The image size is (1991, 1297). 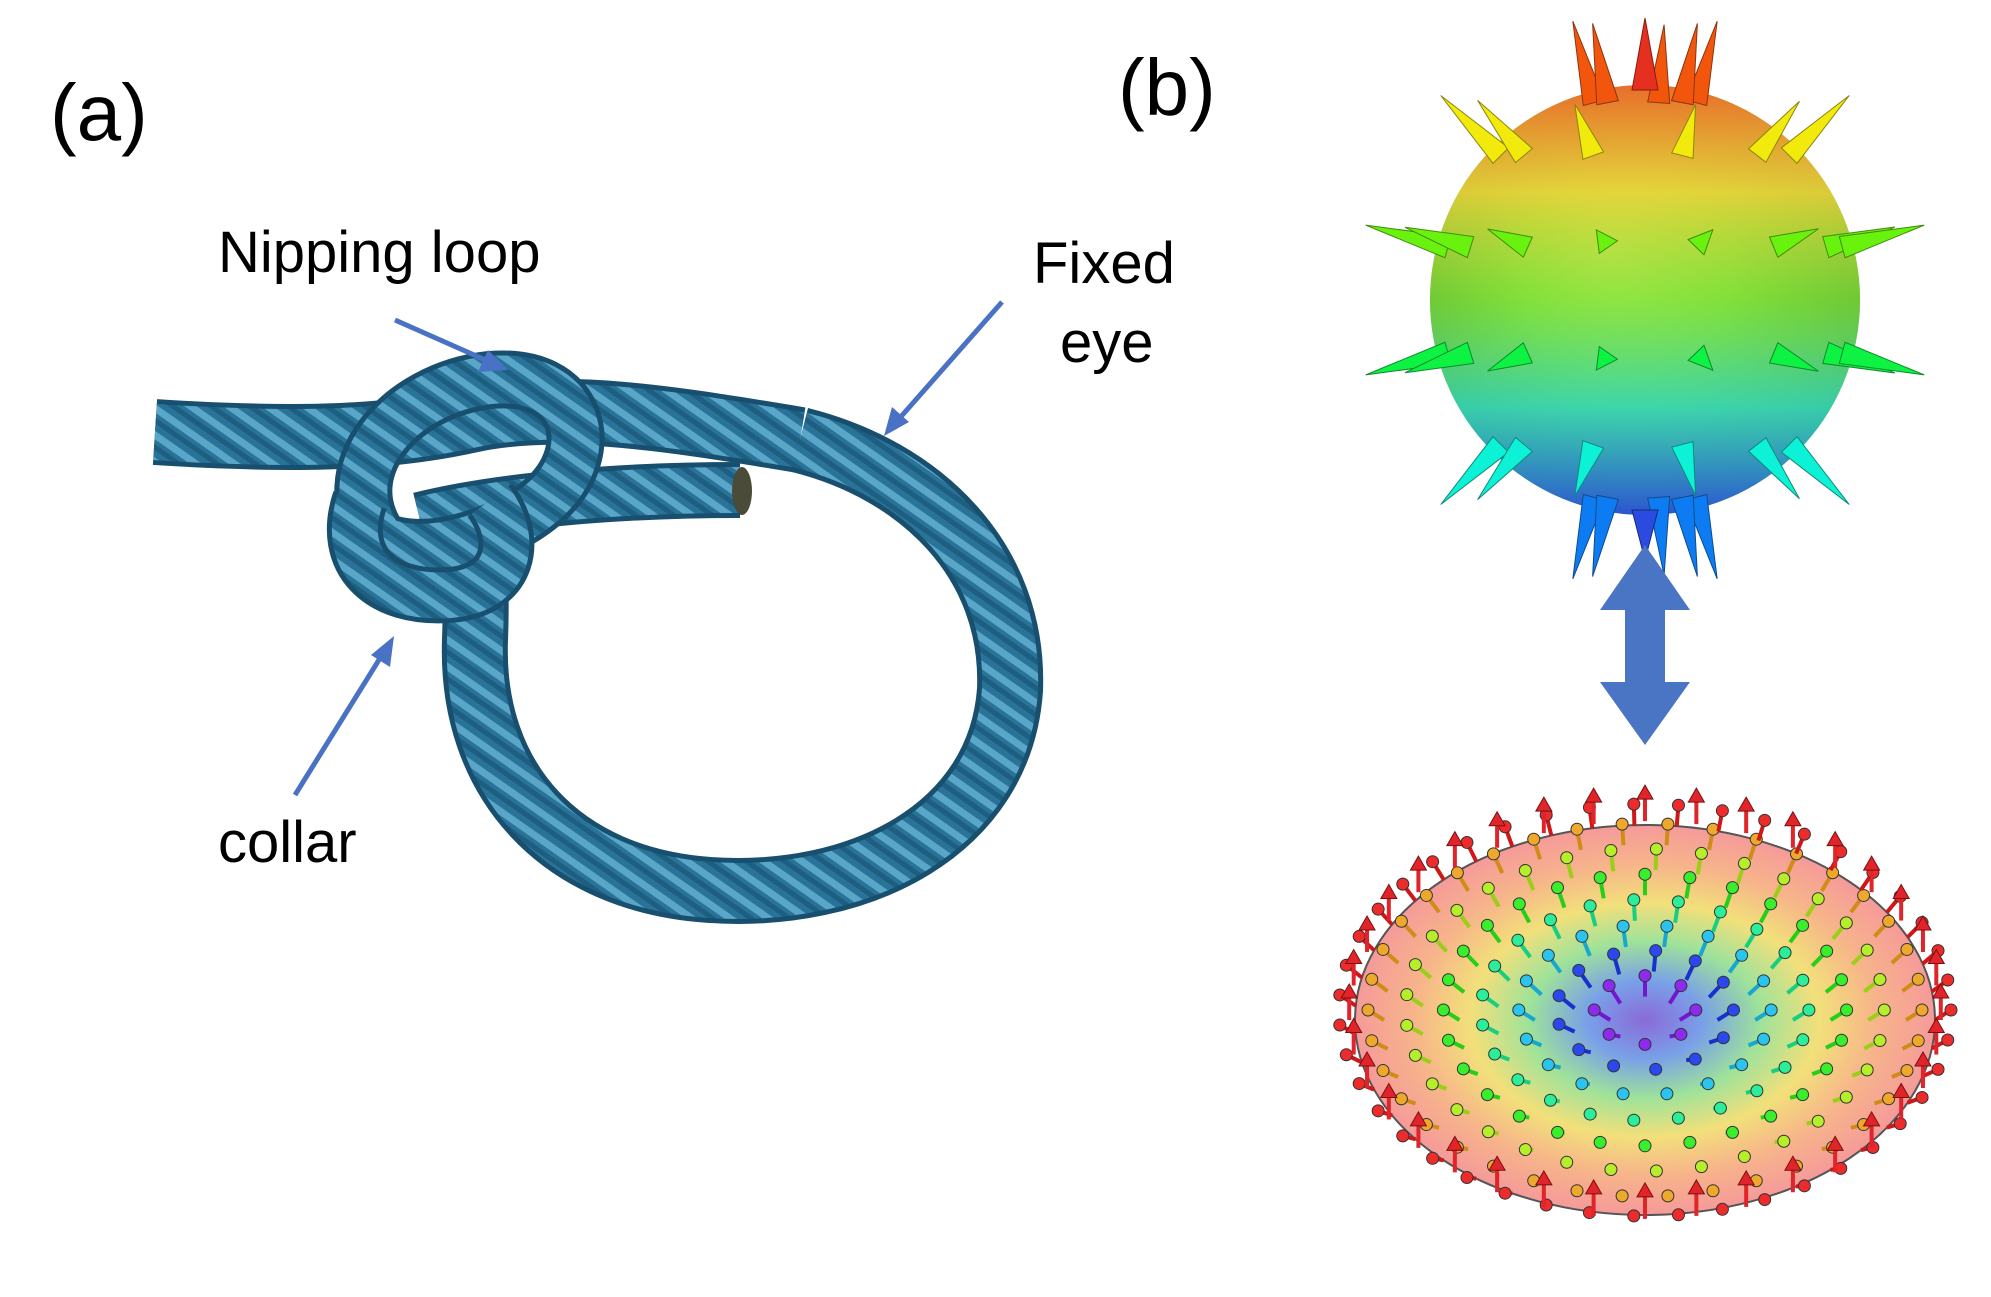 I want to click on disk-spin-arrows, so click(x=1645, y=1003).